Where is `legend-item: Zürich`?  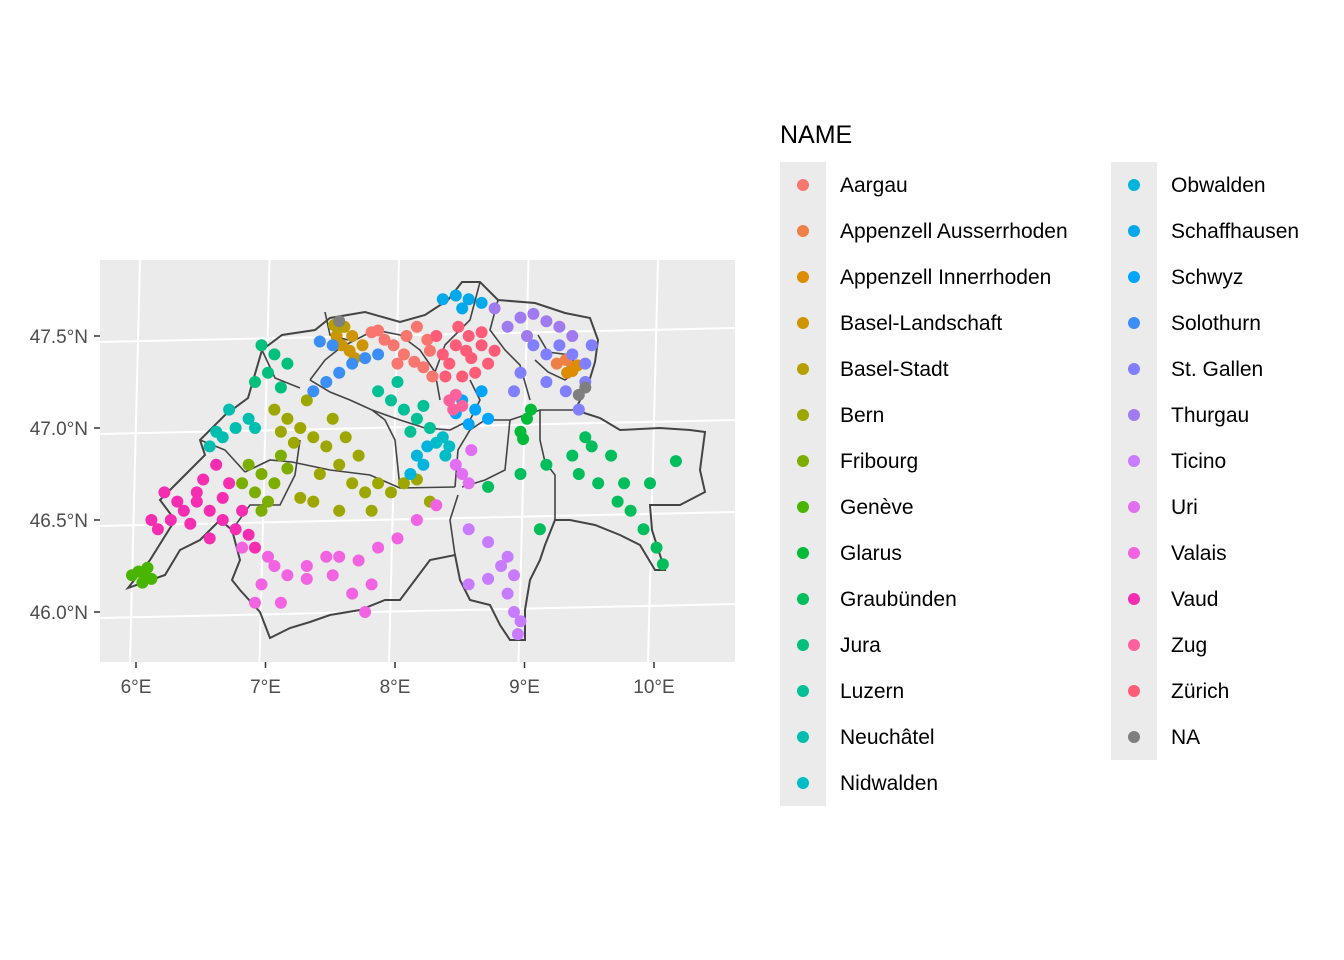 legend-item: Zürich is located at coordinates (1178, 691).